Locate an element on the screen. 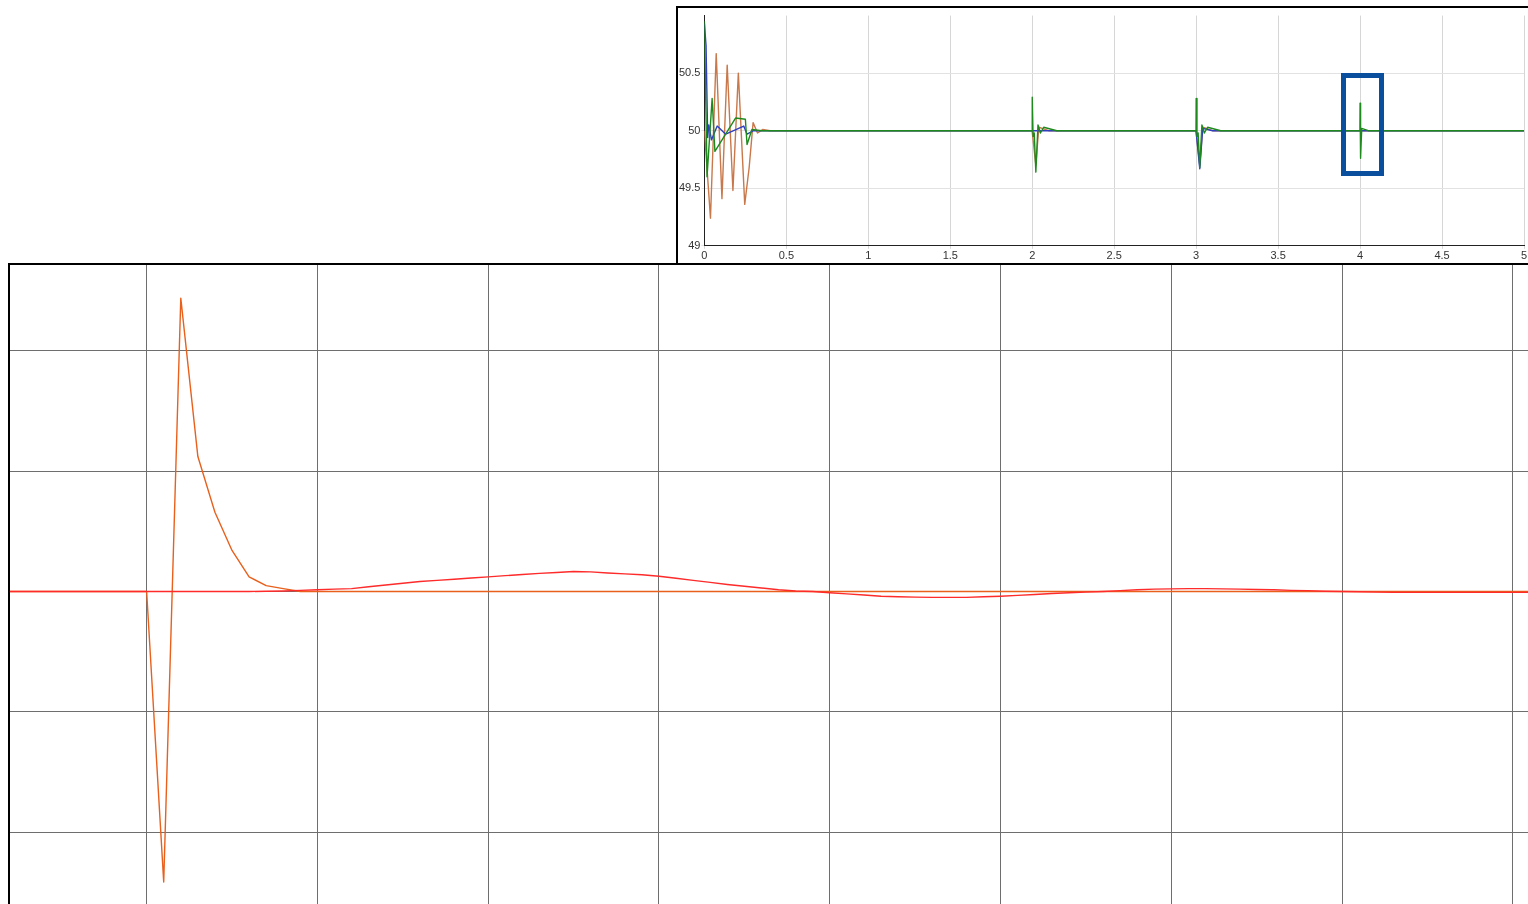 The height and width of the screenshot is (904, 1528). x-tick-label: 3.5 is located at coordinates (1278, 255).